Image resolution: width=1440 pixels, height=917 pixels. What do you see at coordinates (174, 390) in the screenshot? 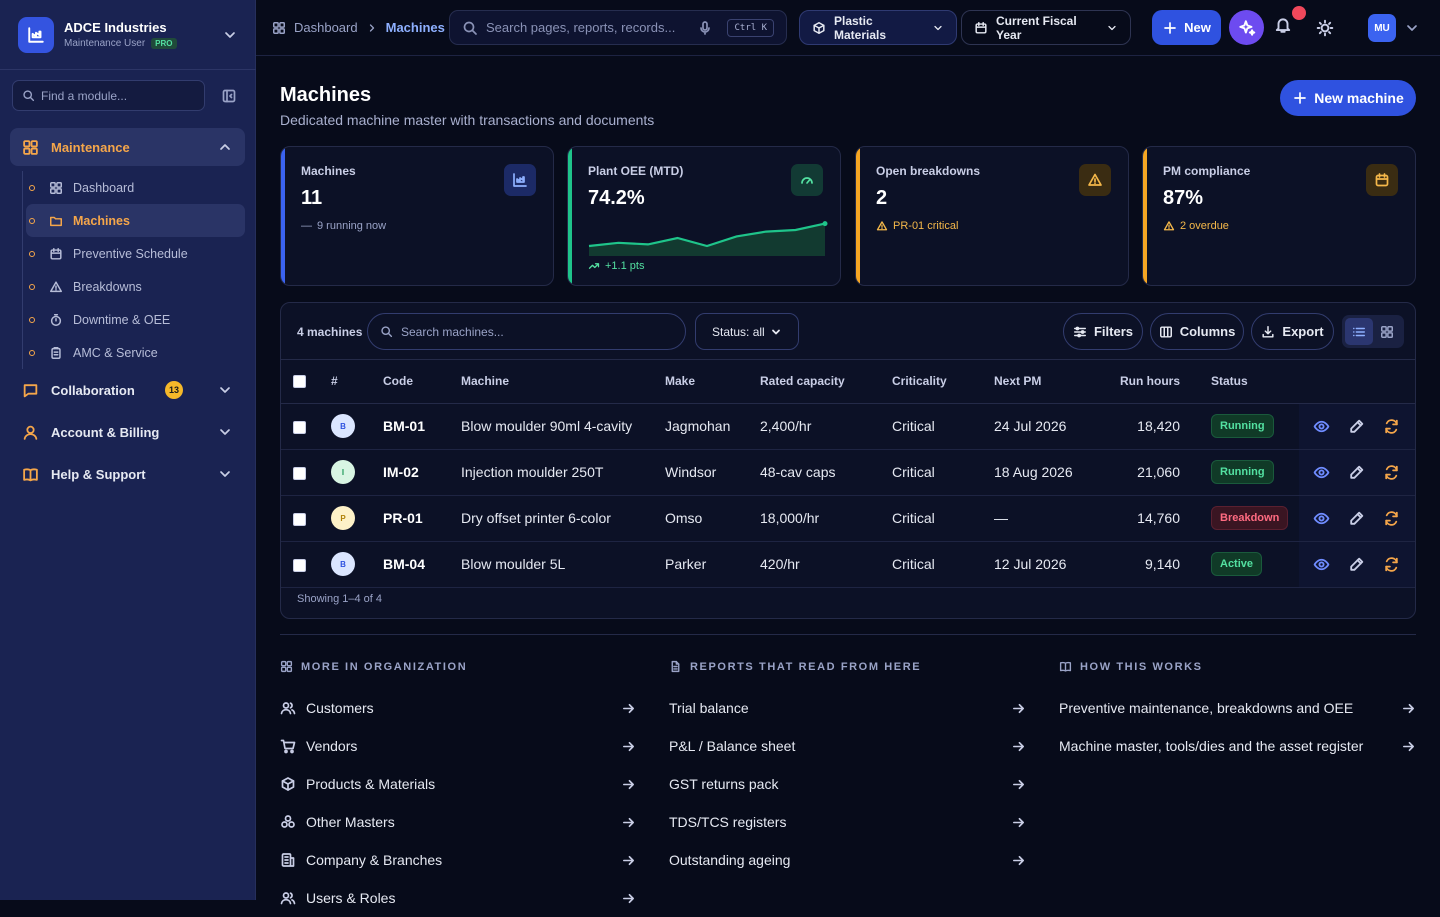
I see `notification-count-badge: 13` at bounding box center [174, 390].